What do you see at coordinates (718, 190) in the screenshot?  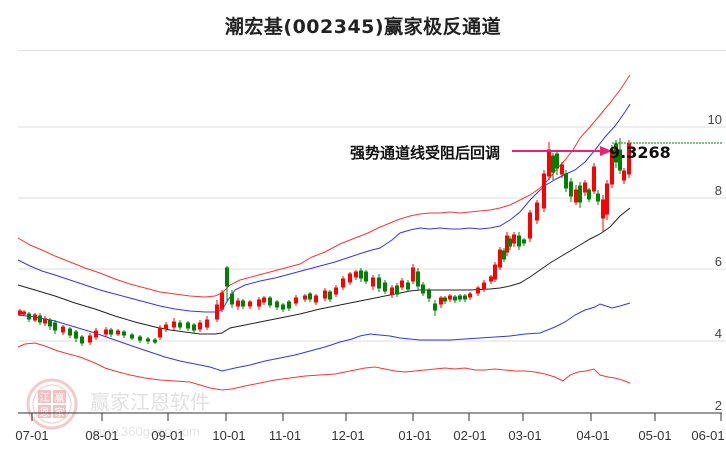 I see `y-label-8: 8` at bounding box center [718, 190].